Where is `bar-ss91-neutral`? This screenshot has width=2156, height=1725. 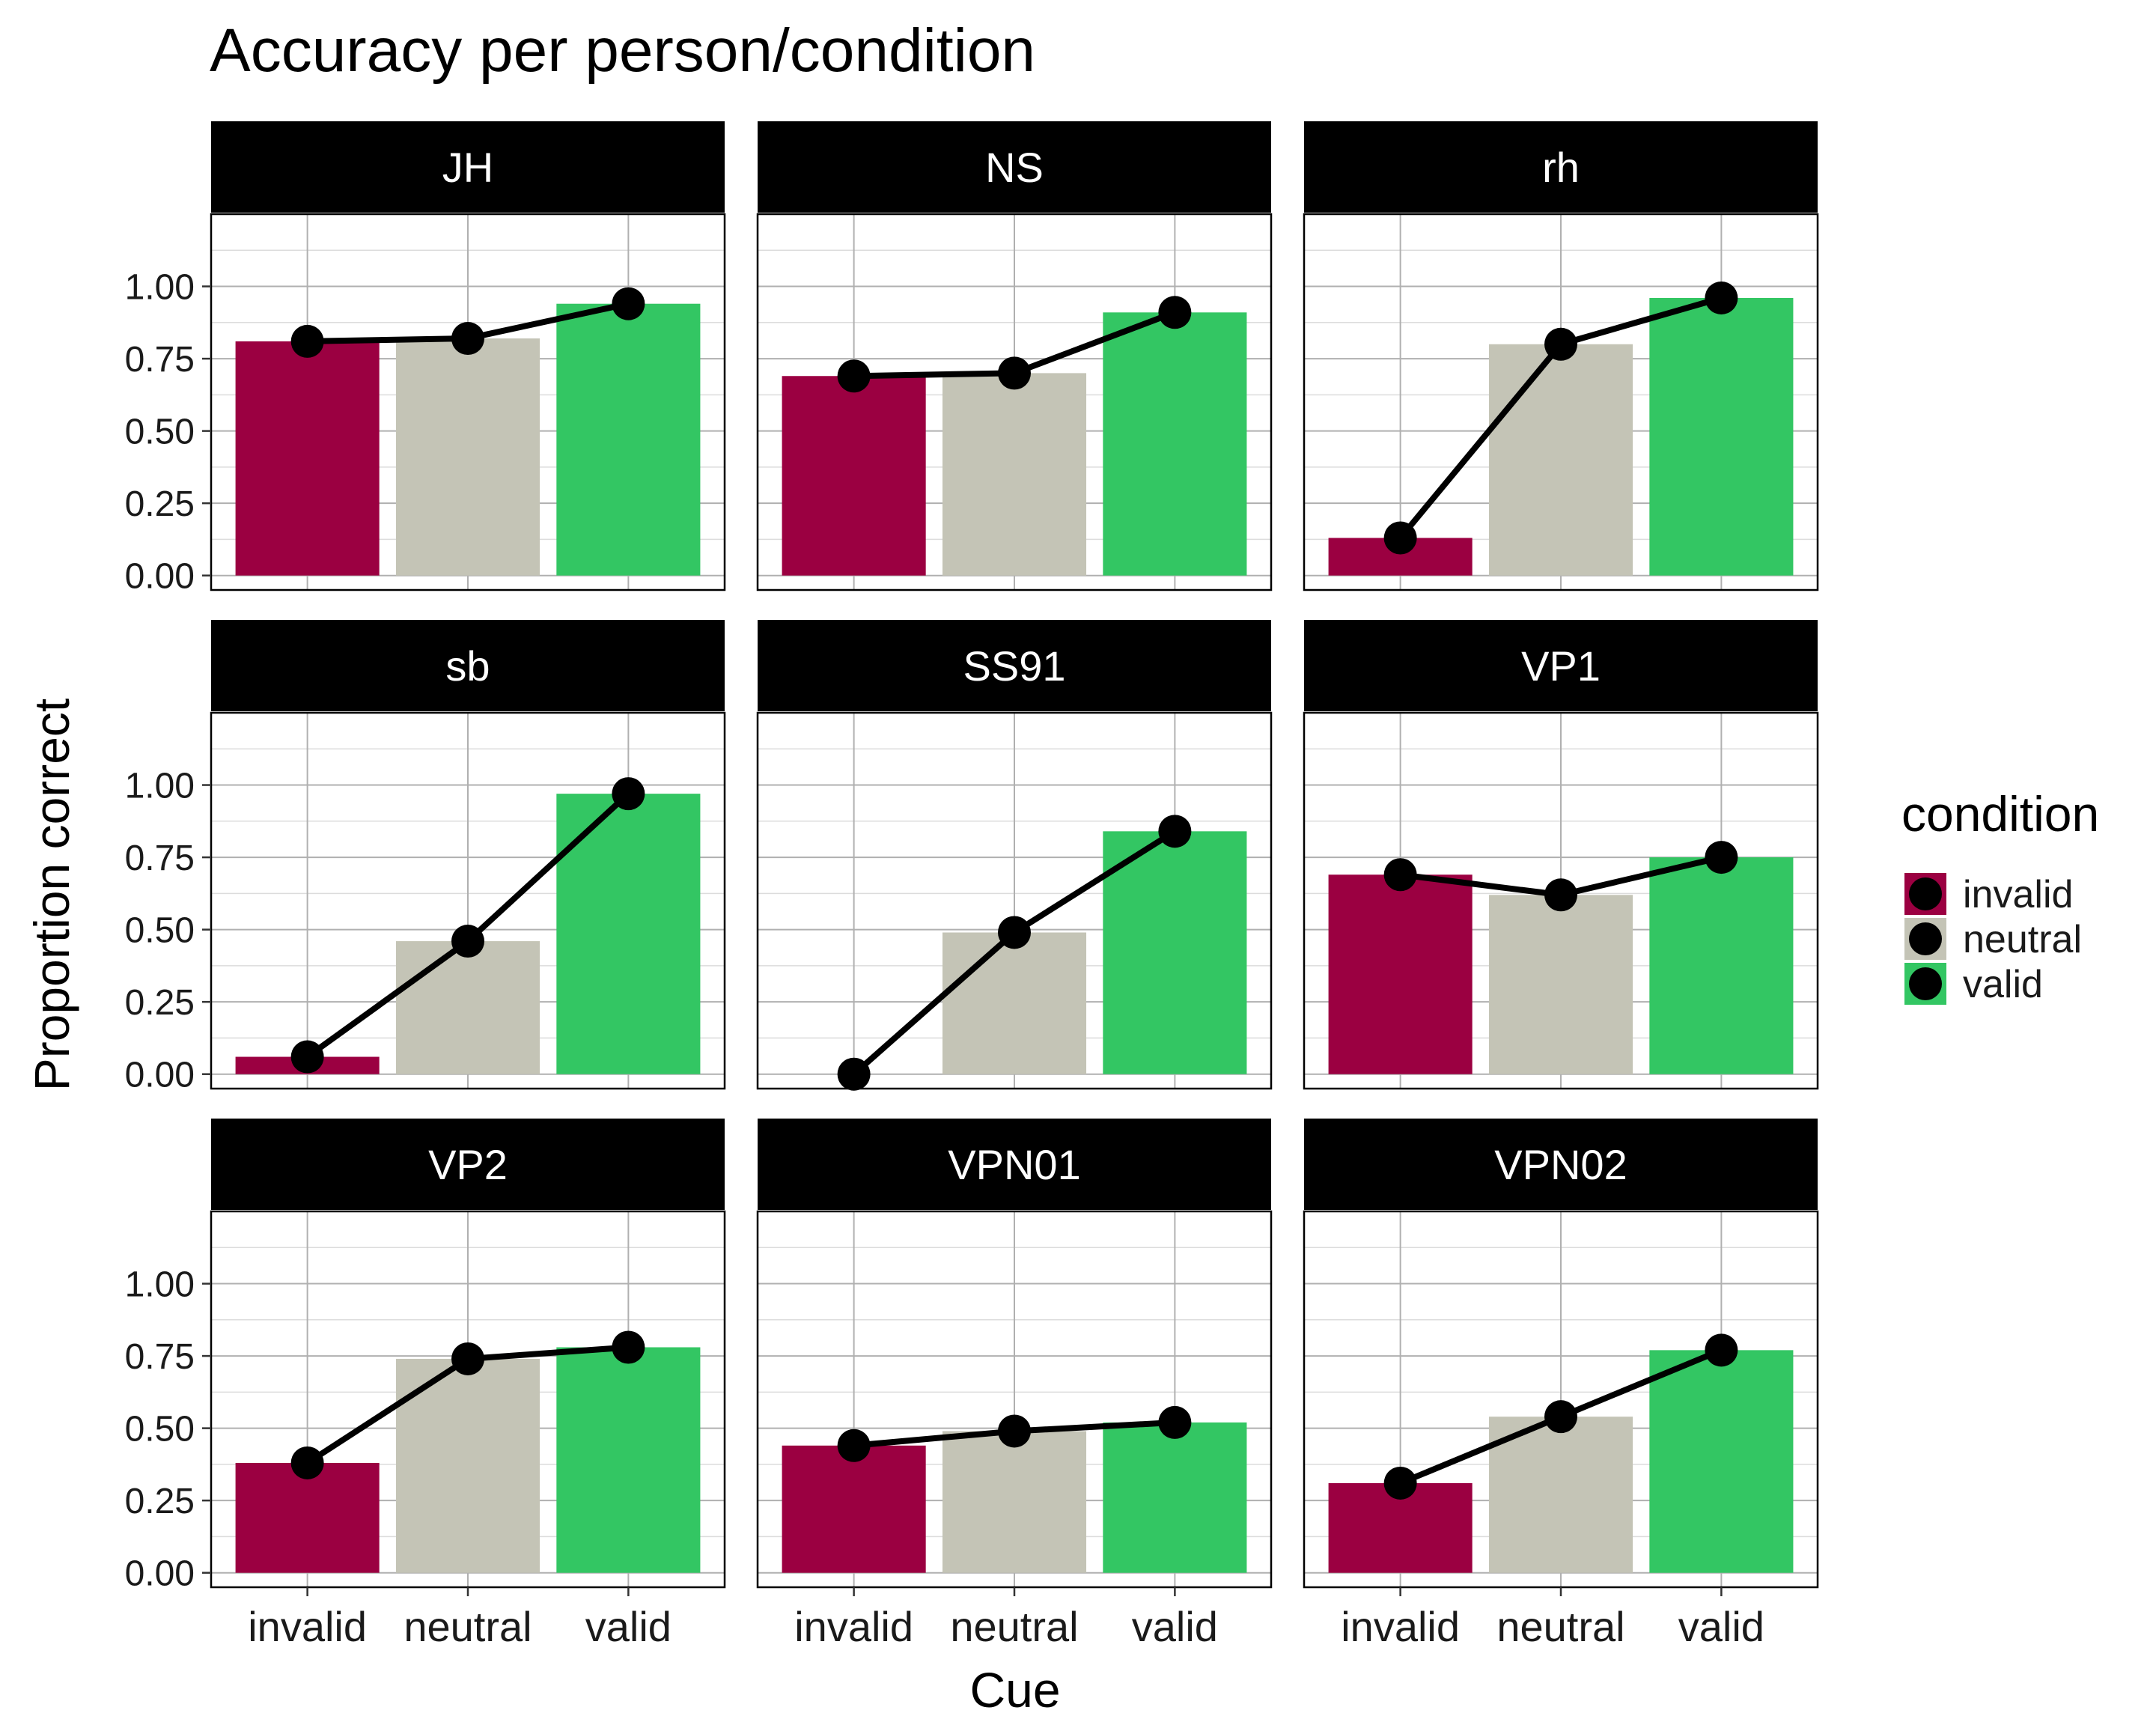
bar-ss91-neutral is located at coordinates (1014, 1003).